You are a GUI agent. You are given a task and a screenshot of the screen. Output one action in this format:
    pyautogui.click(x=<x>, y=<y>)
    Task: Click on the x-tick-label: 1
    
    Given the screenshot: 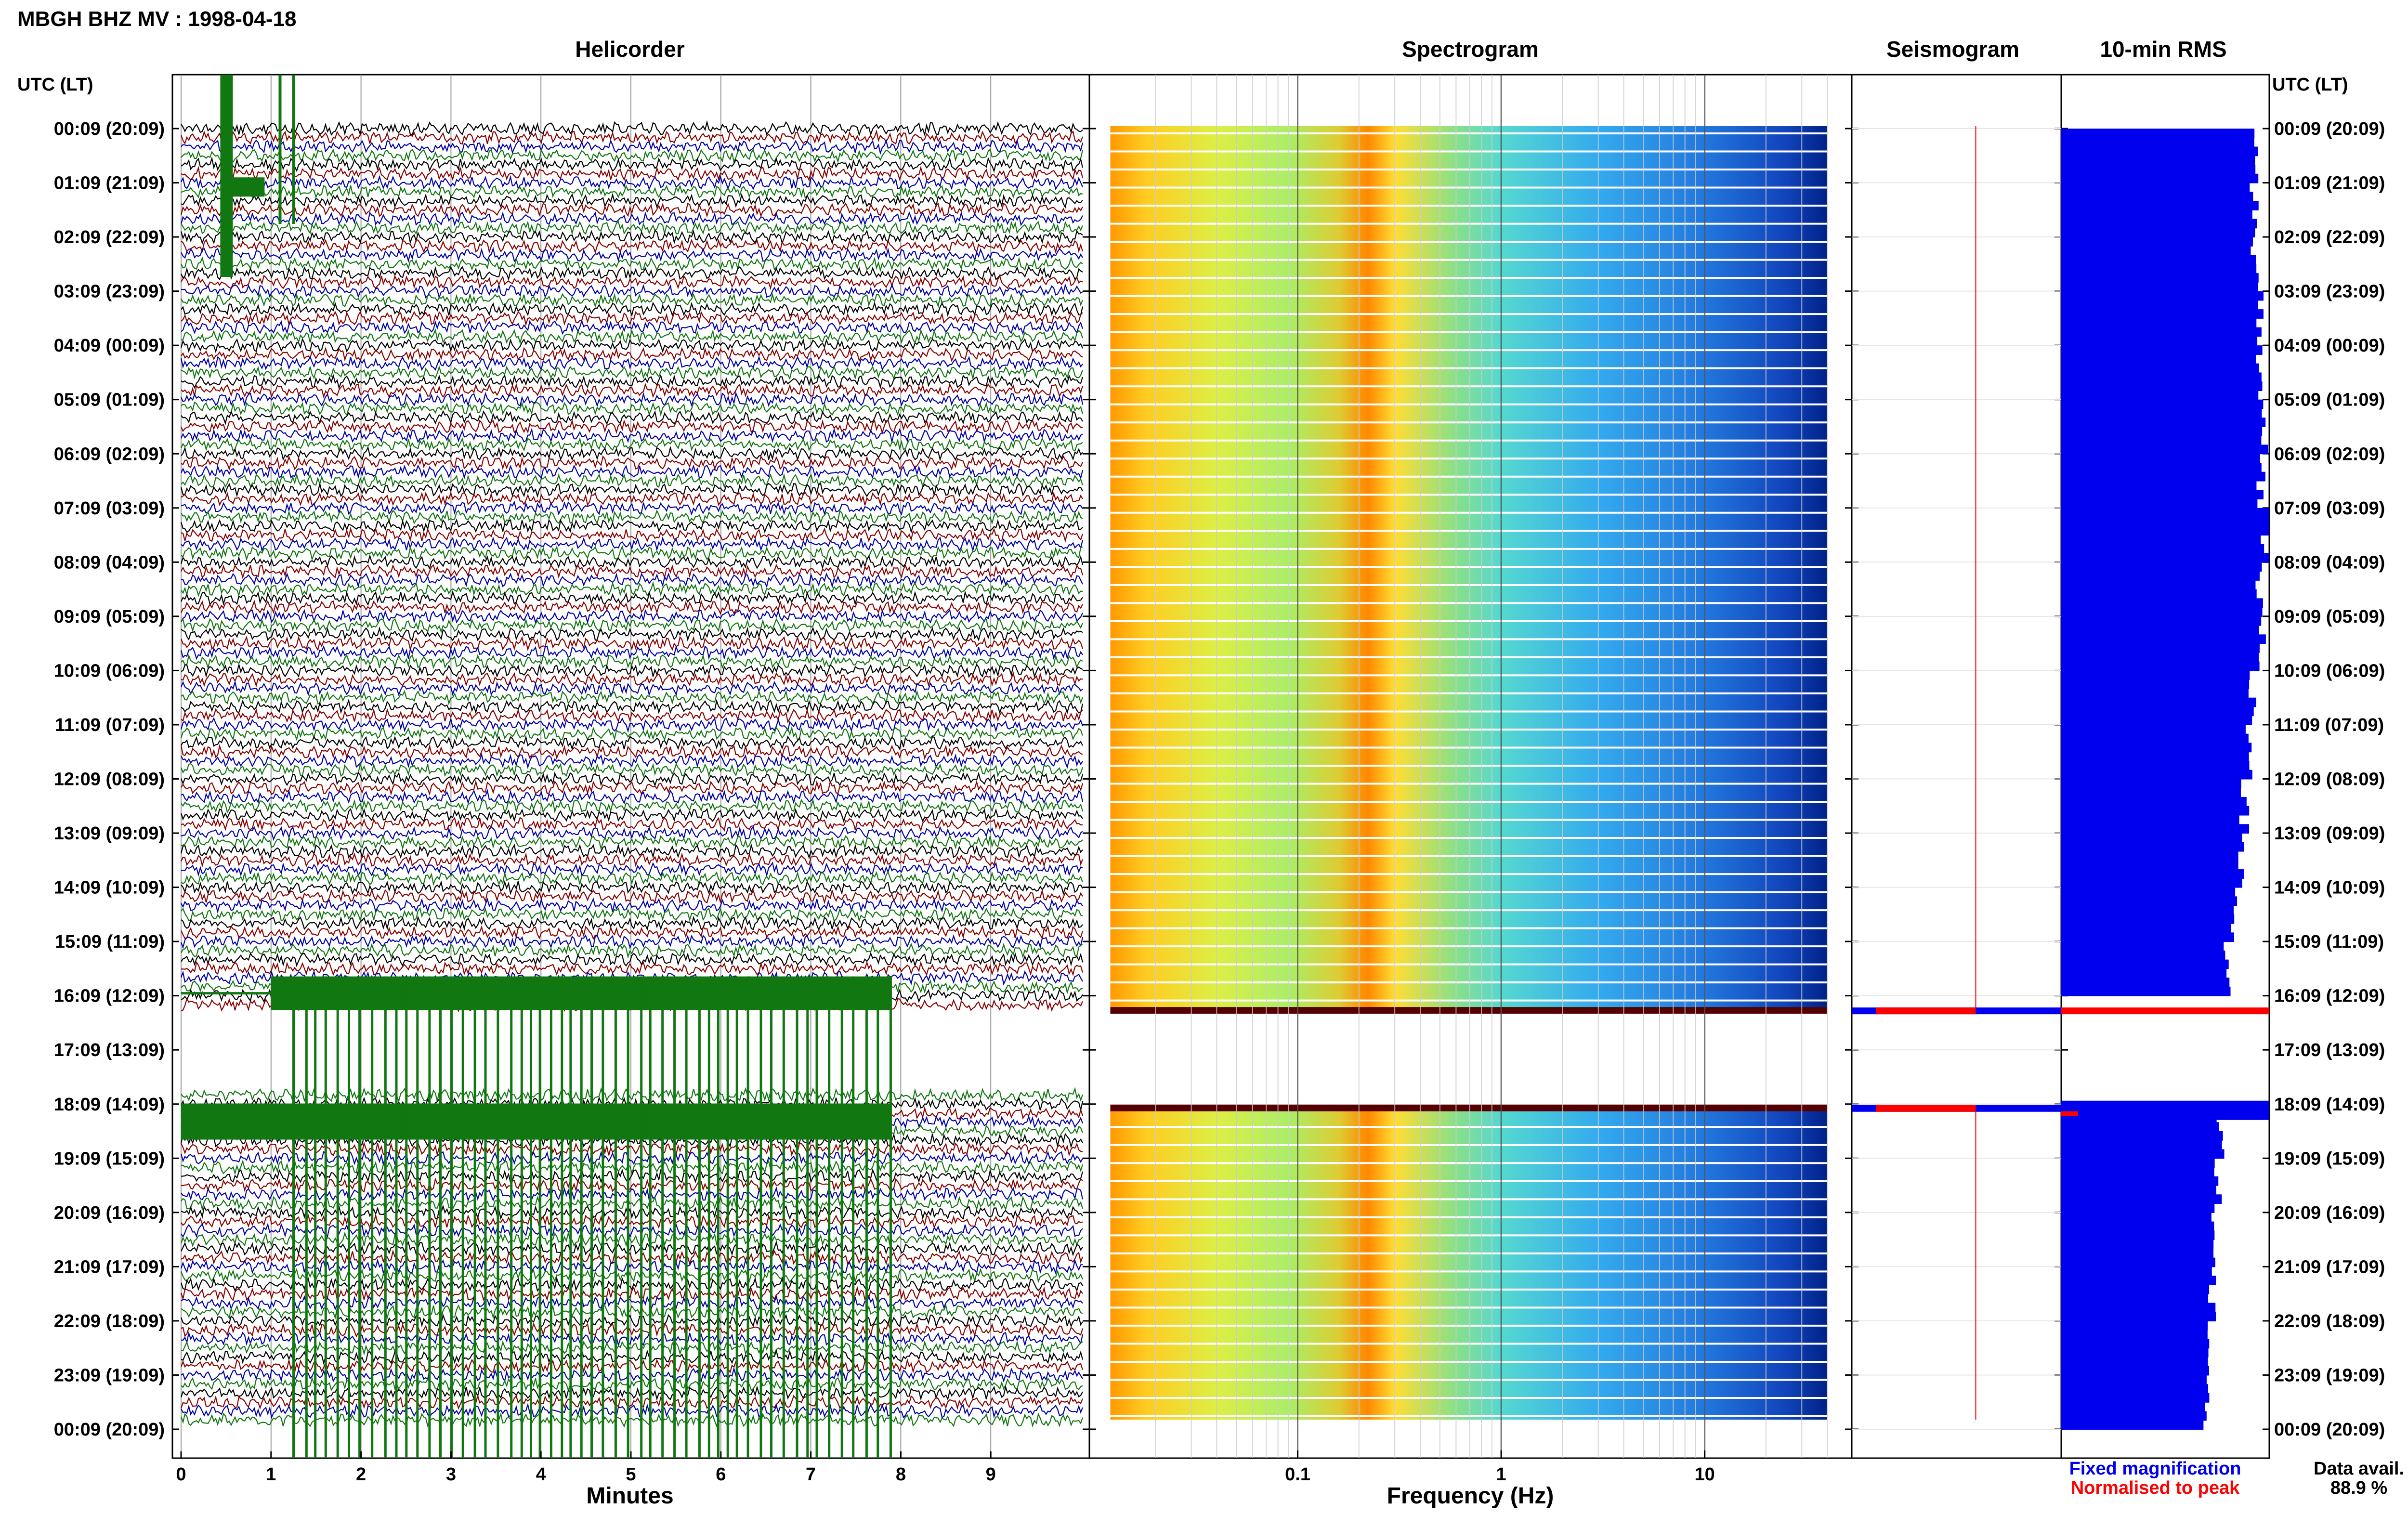 What is the action you would take?
    pyautogui.click(x=271, y=1474)
    